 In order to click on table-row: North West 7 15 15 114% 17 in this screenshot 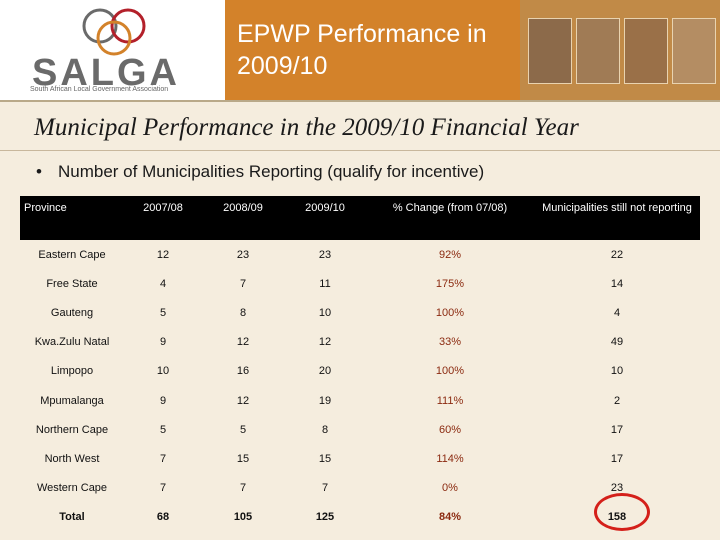, I will do `click(360, 458)`.